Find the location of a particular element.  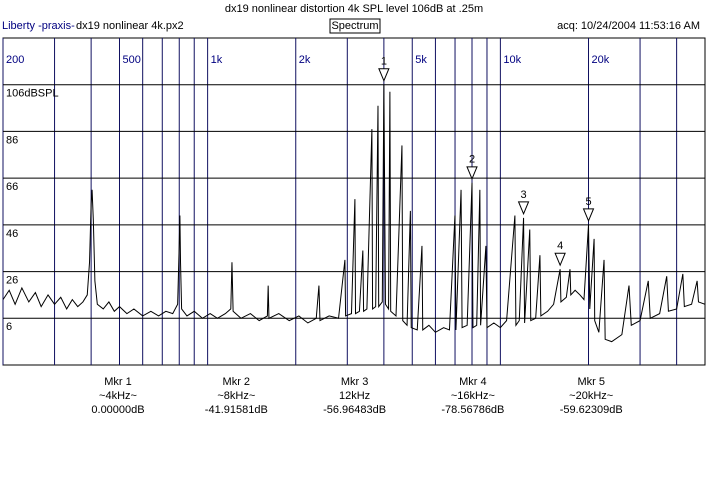

x-tick-label: 5k is located at coordinates (421, 60).